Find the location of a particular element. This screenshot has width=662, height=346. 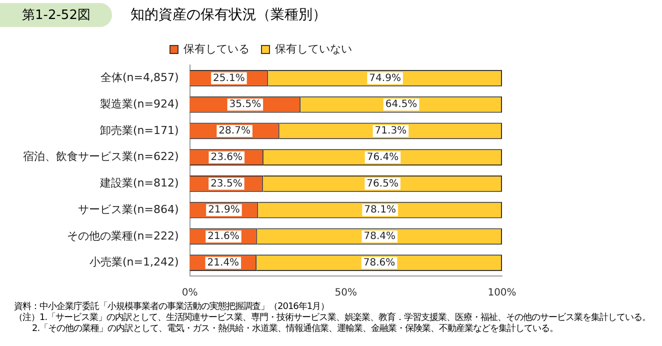

text: 資料：中小企業庁委託「小規模事業者の事業活動の実態把握調査」（2016年1月） is located at coordinates (172, 307).